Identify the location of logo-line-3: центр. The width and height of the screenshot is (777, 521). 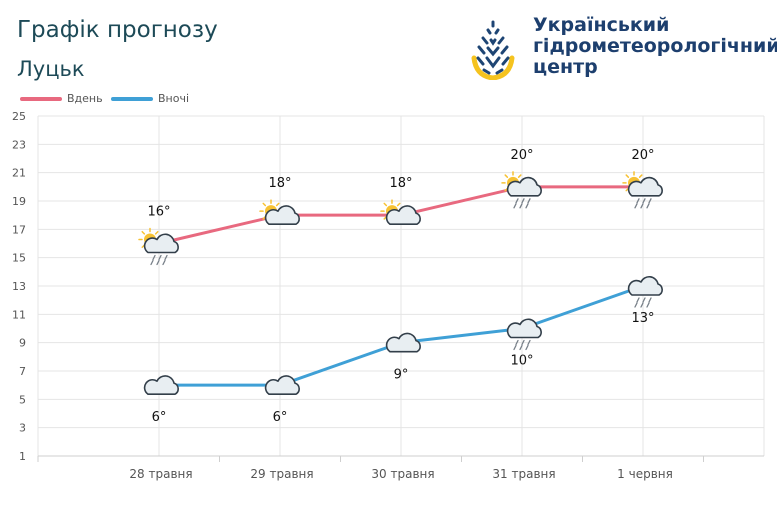
(565, 67).